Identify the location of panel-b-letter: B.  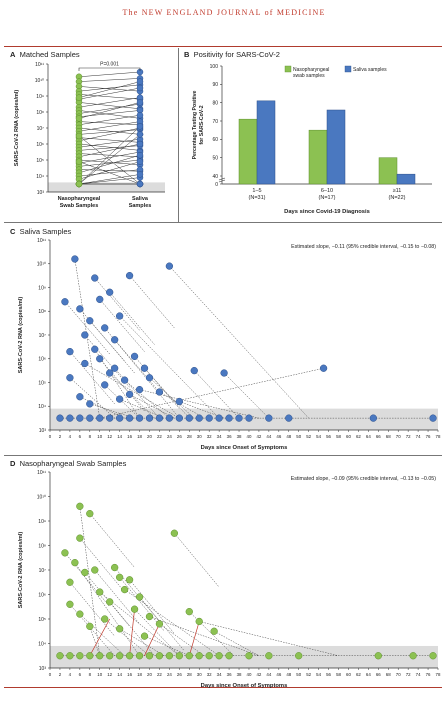
(187, 54).